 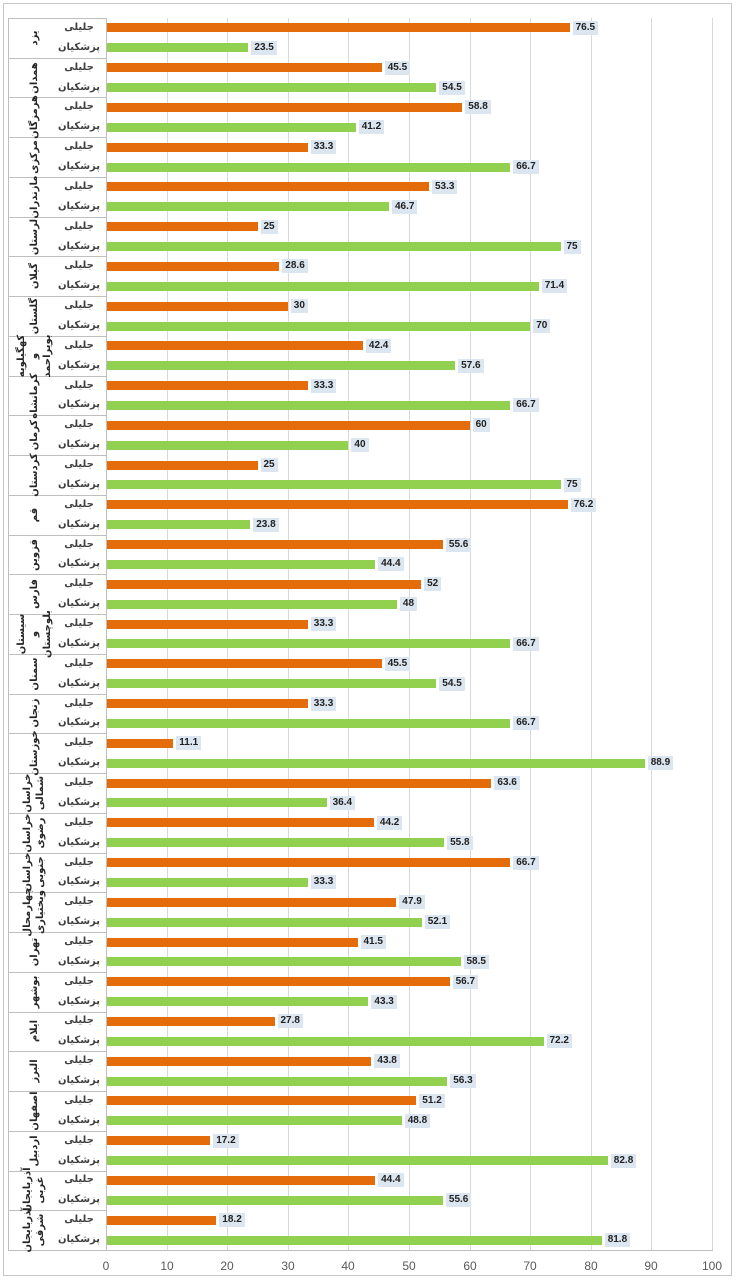 I want to click on data-label-series-1-13: 76.2, so click(x=583, y=505).